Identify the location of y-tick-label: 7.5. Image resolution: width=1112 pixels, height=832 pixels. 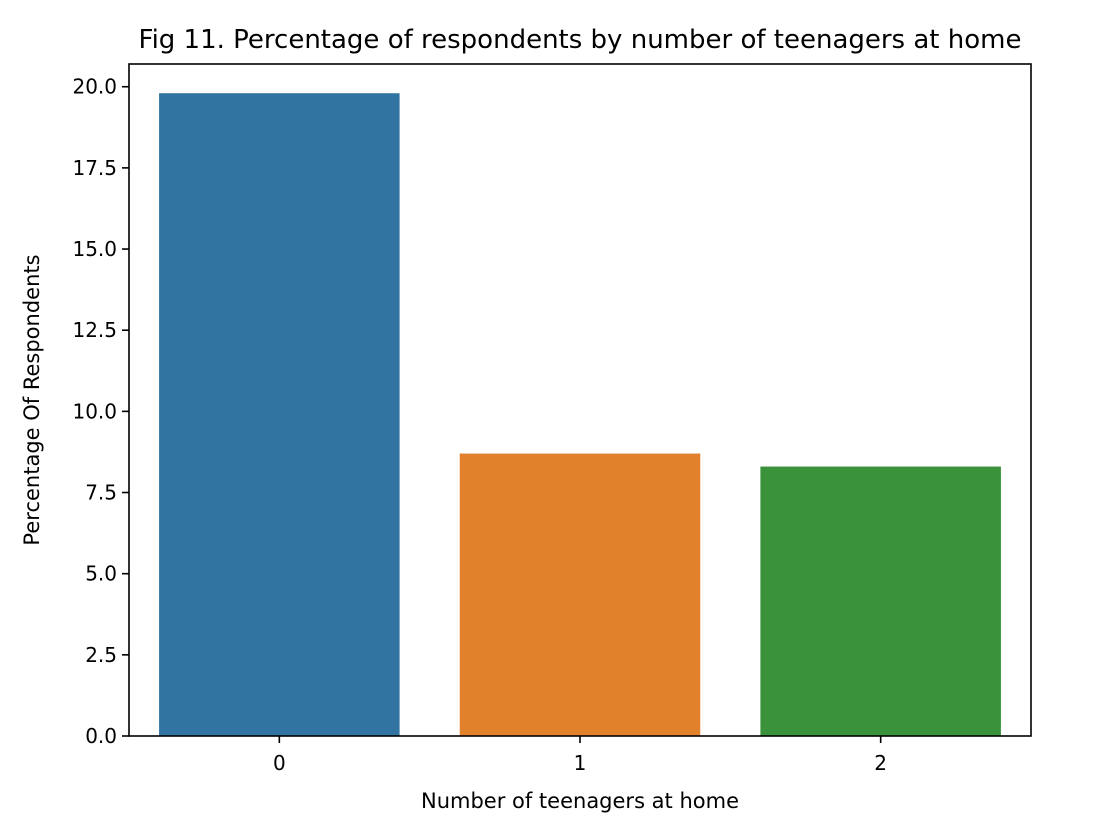
(101, 493).